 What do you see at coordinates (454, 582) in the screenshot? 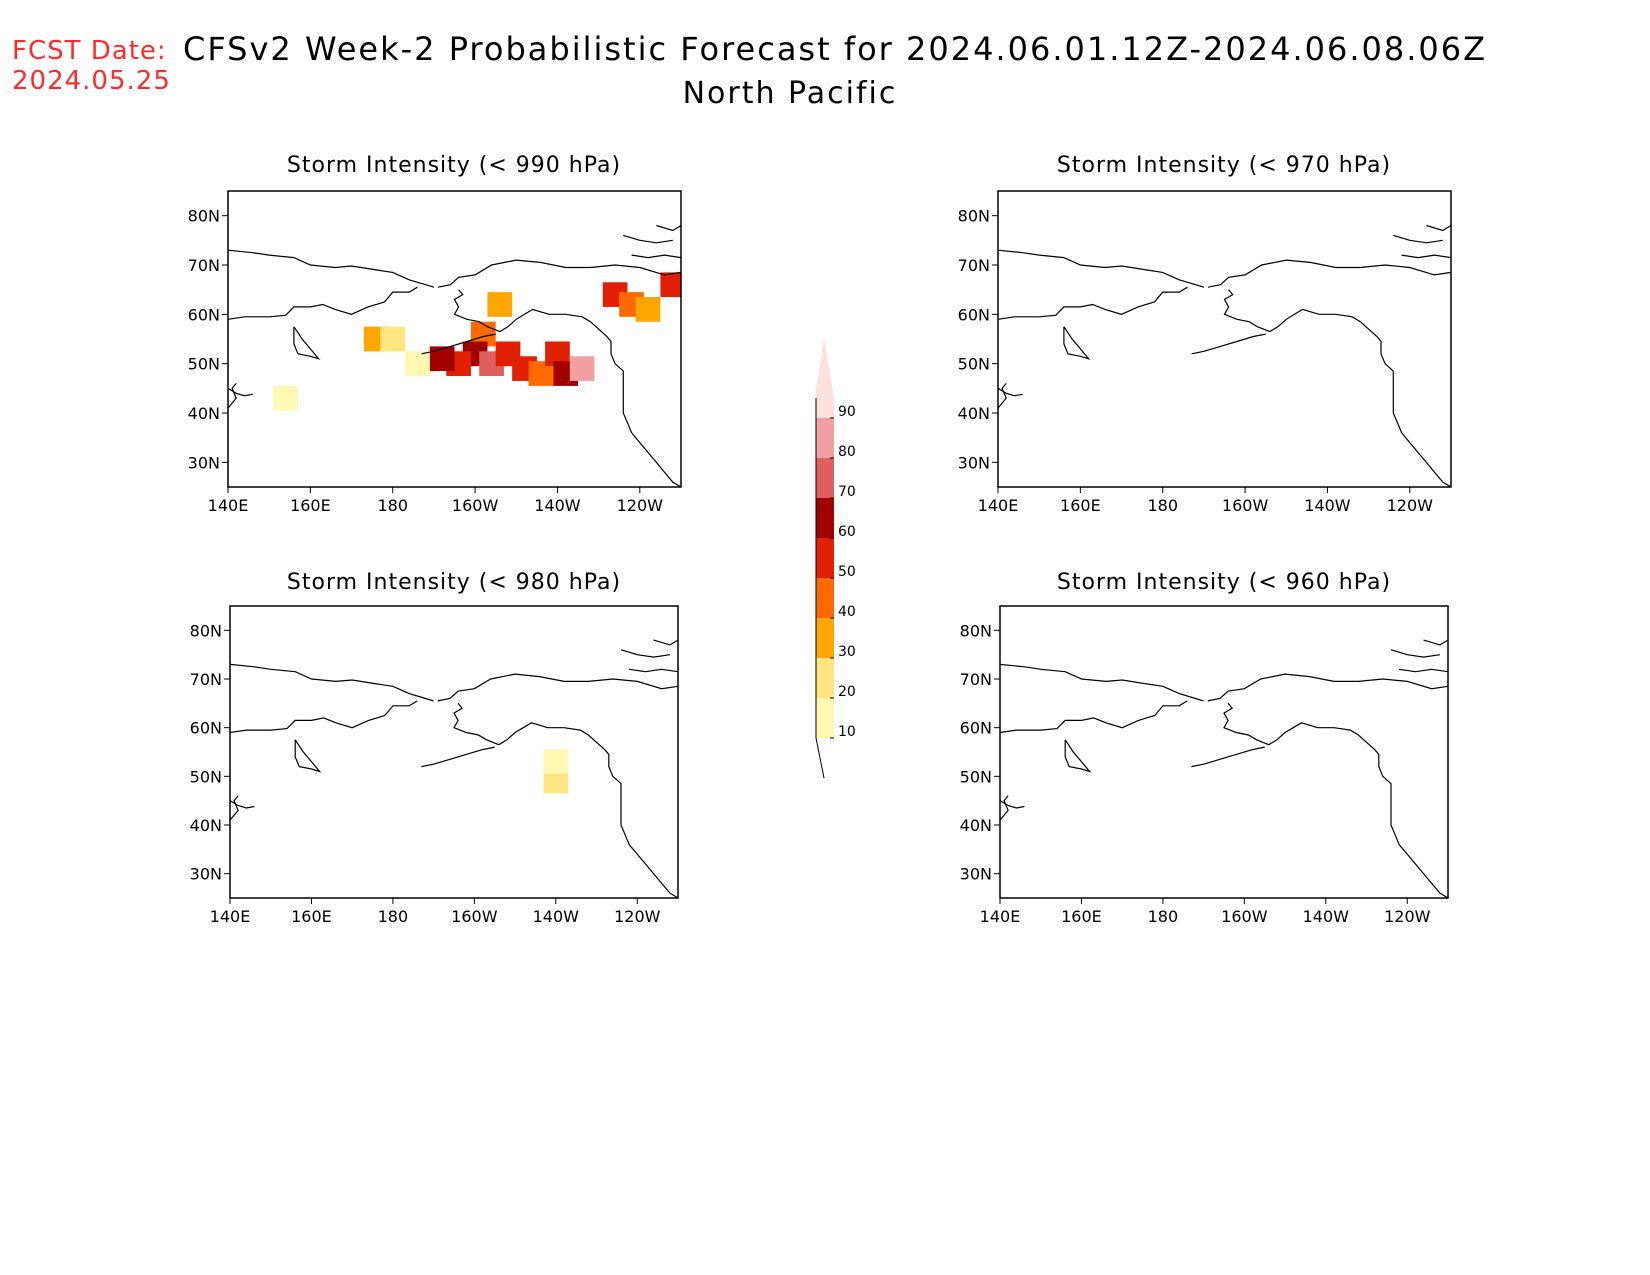
I see `panel-title: Storm Intensity (< 980 hPa)` at bounding box center [454, 582].